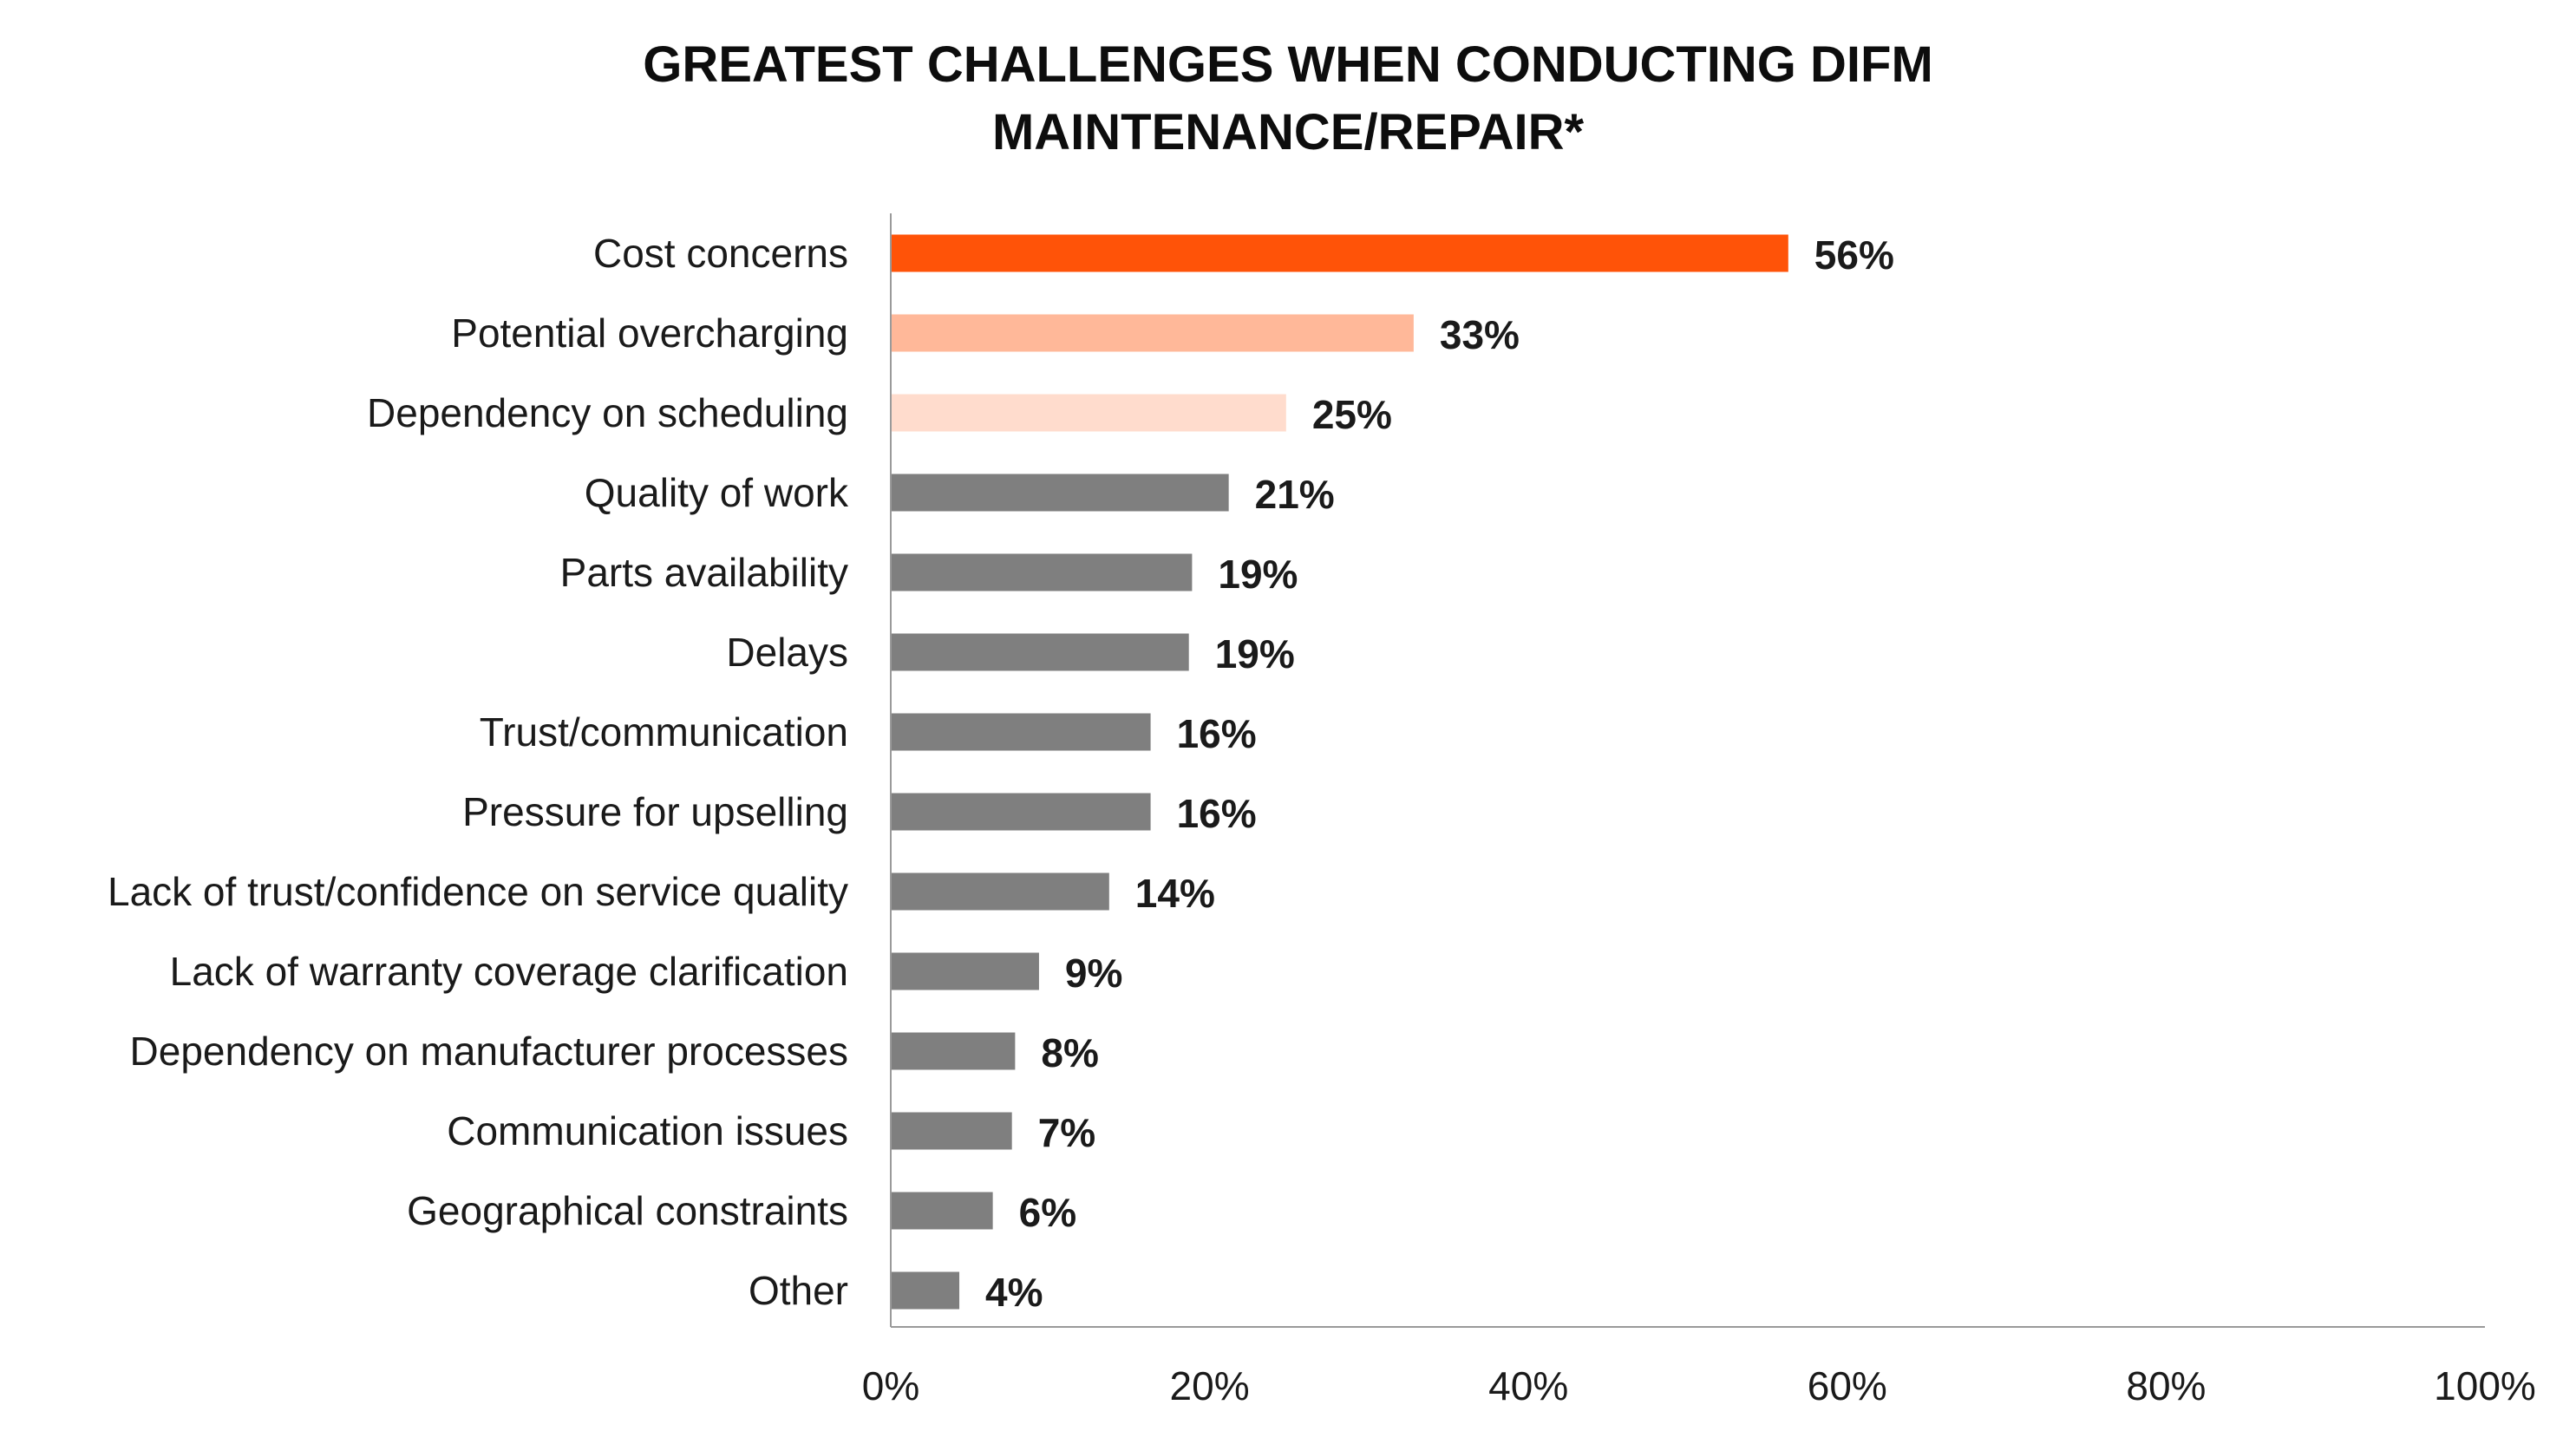  What do you see at coordinates (953, 1051) in the screenshot?
I see `bar-dependency-on-manufacturer-processes` at bounding box center [953, 1051].